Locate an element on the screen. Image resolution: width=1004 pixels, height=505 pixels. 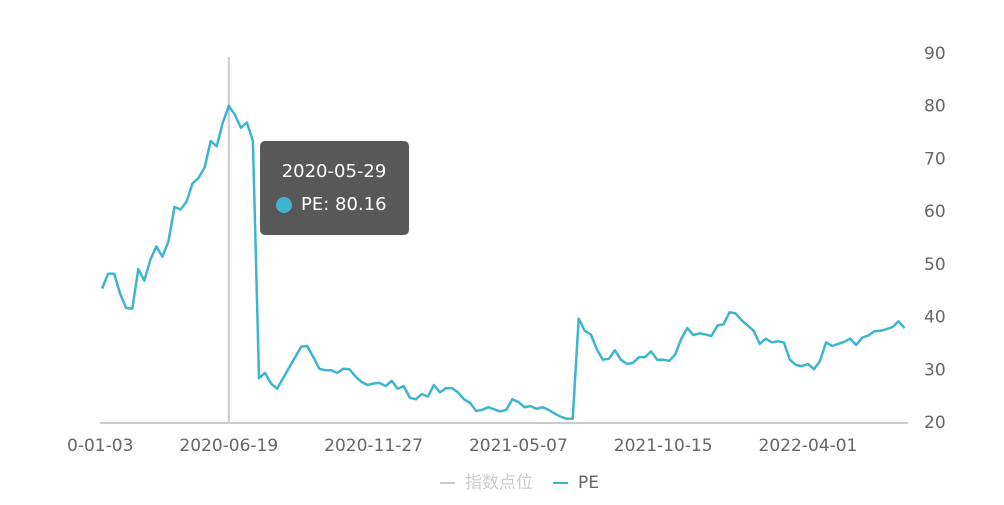
y-tick-label: 30 is located at coordinates (935, 370).